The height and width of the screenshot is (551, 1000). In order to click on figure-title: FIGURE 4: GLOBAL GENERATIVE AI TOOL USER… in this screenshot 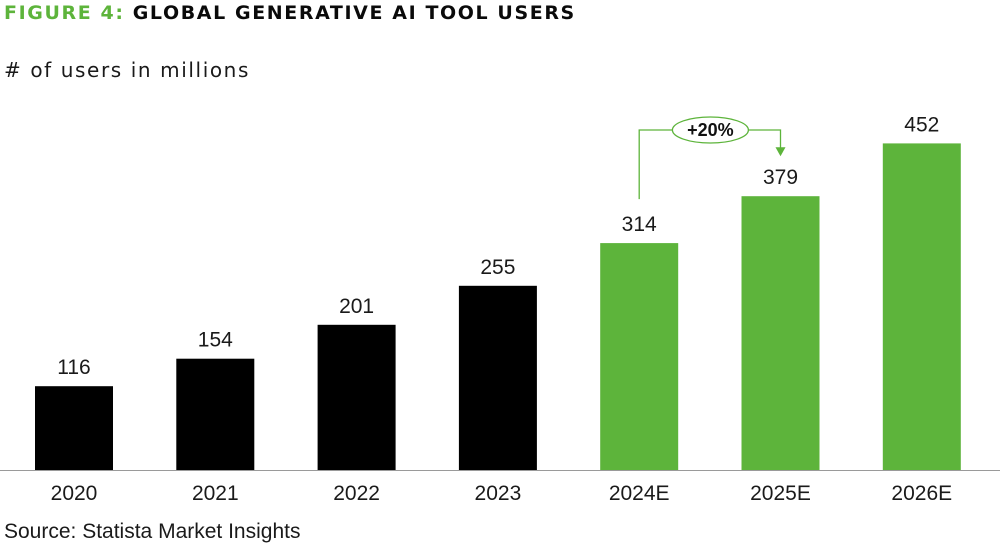, I will do `click(290, 13)`.